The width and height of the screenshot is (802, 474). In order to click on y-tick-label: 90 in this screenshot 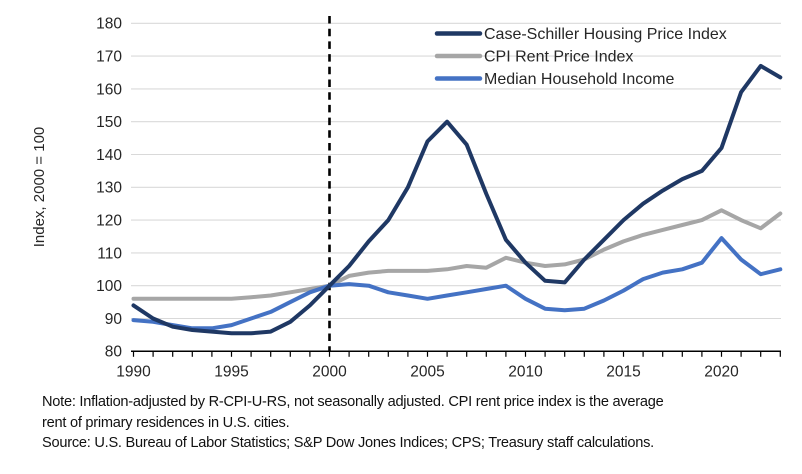, I will do `click(114, 319)`.